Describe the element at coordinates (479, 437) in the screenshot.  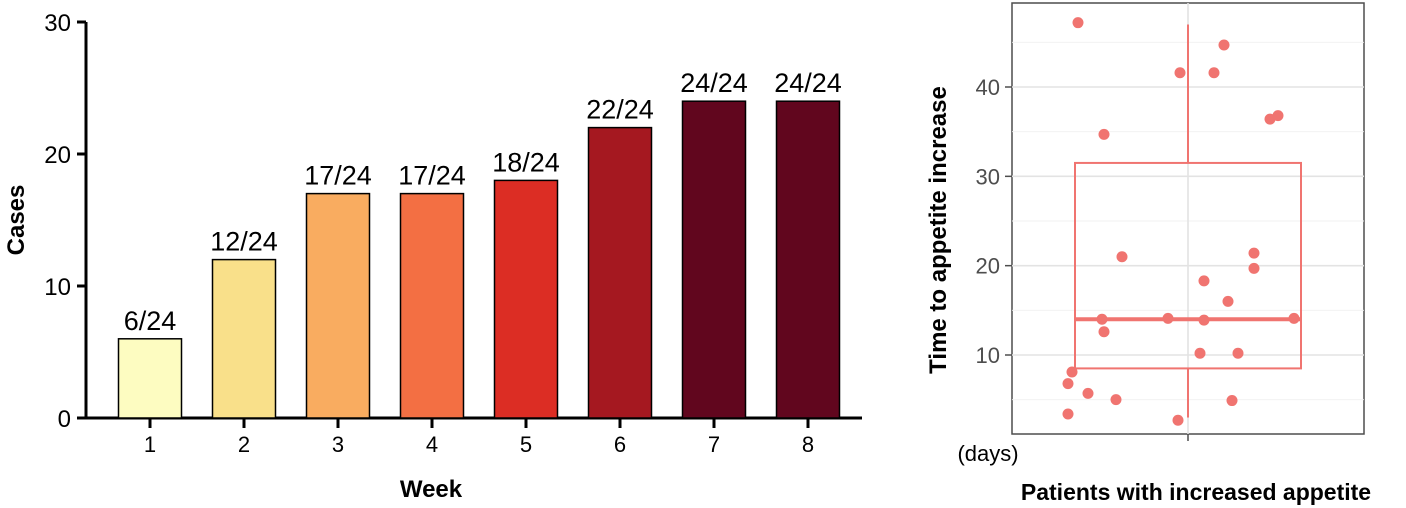
I see `bar-x-ticks: 1 2 3 4 5 6 7 8` at that location.